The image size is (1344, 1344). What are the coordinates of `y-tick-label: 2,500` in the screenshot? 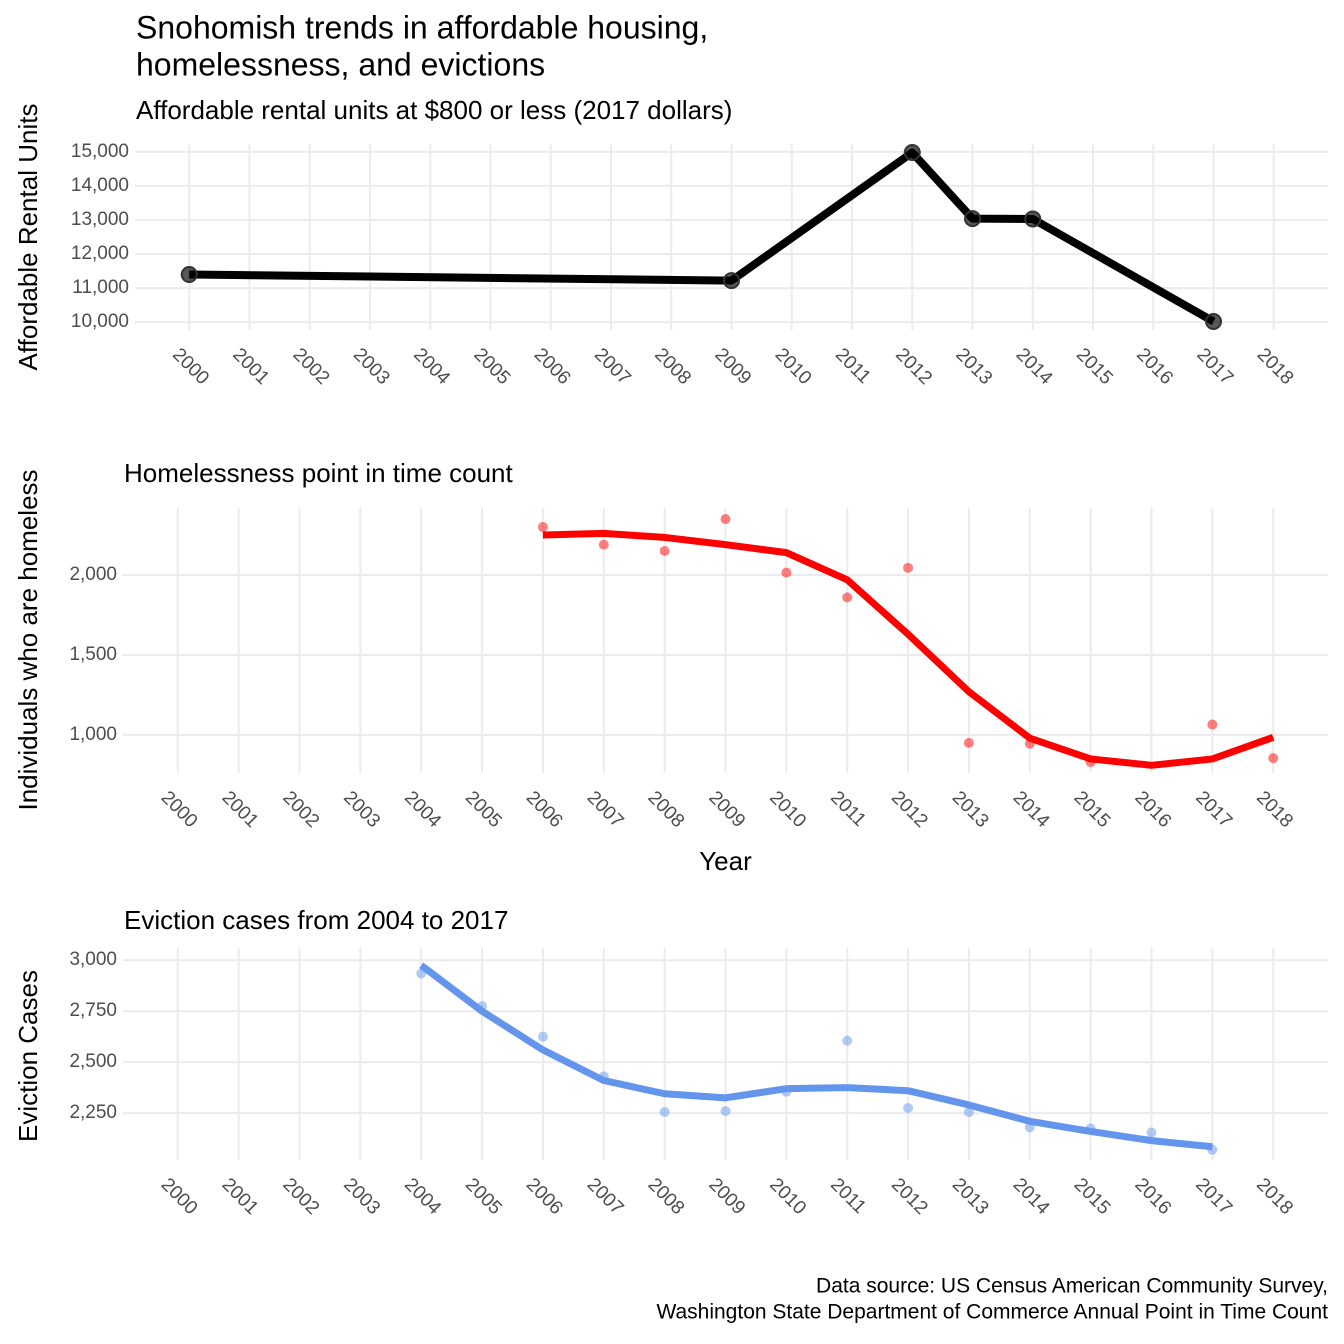 It's located at (93, 1061).